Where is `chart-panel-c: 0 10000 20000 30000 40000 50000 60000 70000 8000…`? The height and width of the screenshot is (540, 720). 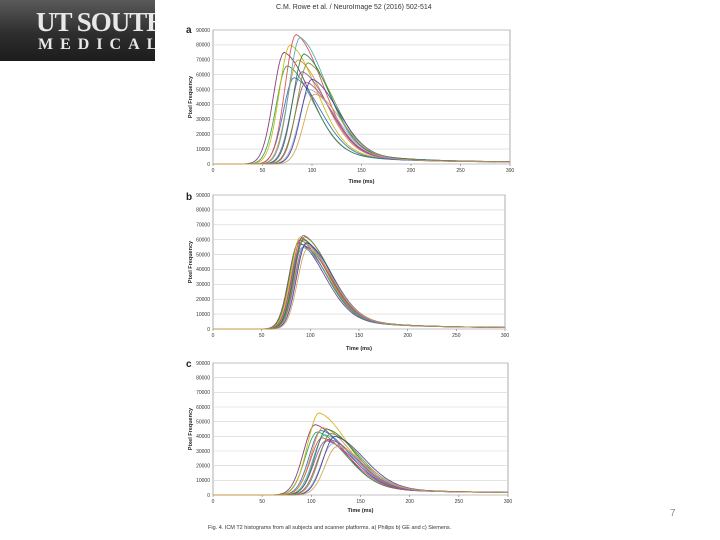 chart-panel-c: 0 10000 20000 30000 40000 50000 60000 70000 8000… is located at coordinates (349, 436).